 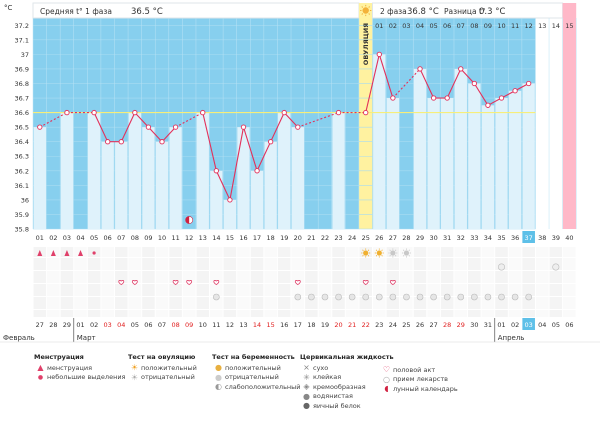 What do you see at coordinates (461, 26) in the screenshot?
I see `phase2-day-label: 07` at bounding box center [461, 26].